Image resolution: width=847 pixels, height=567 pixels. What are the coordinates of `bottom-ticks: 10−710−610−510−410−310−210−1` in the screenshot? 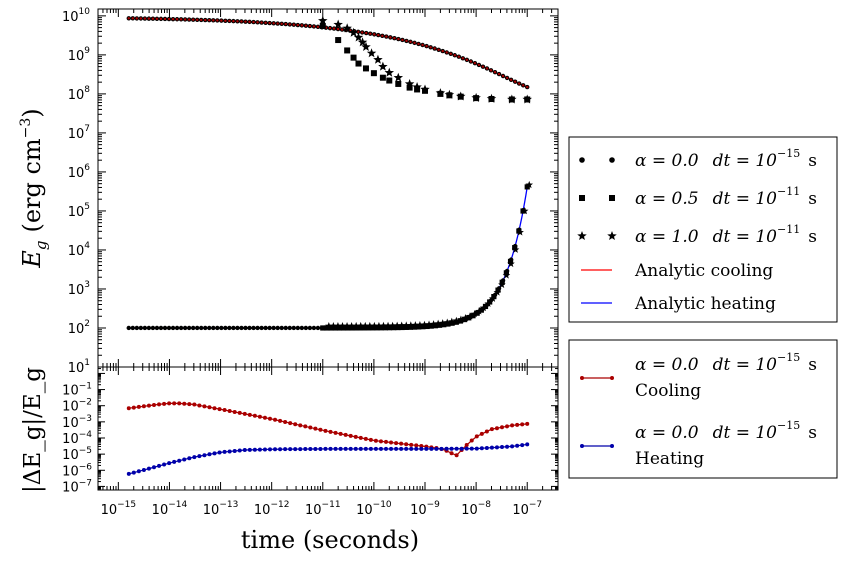 It's located at (310, 431).